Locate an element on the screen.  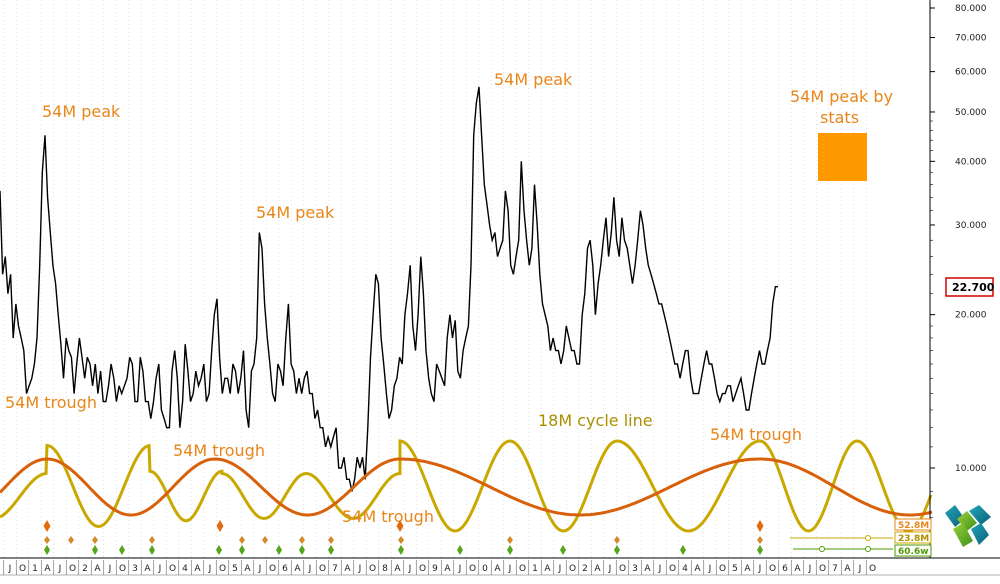
x-tick-label: 9 is located at coordinates (435, 569).